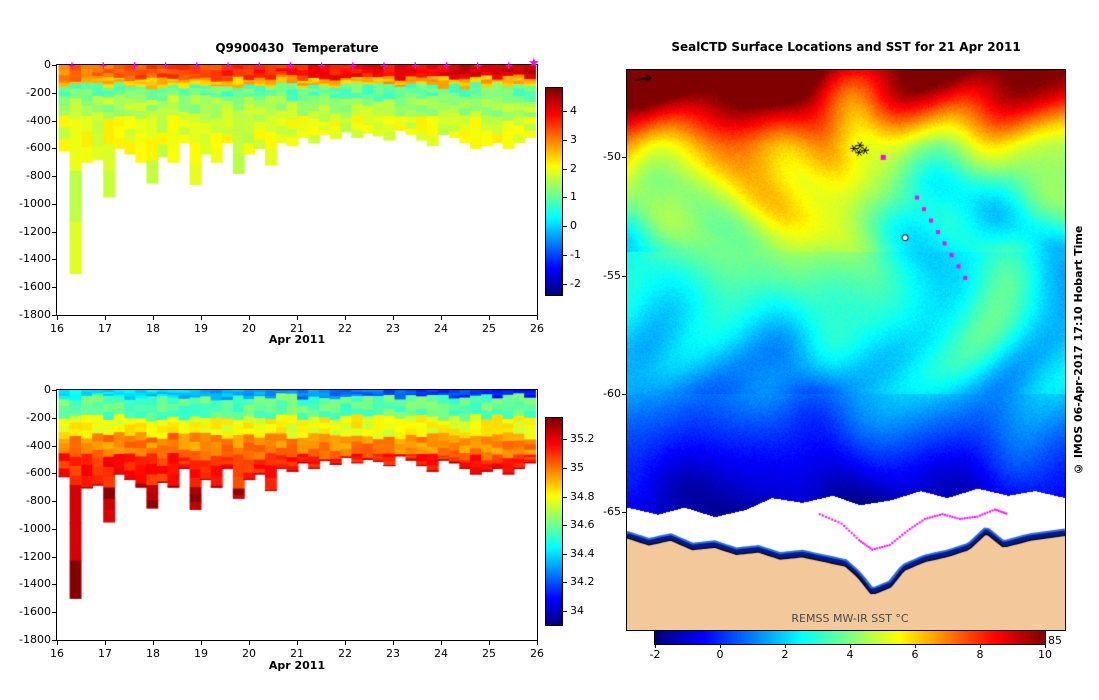 The image size is (1099, 700). Describe the element at coordinates (35, 231) in the screenshot. I see `y-tick-label: -1200` at that location.